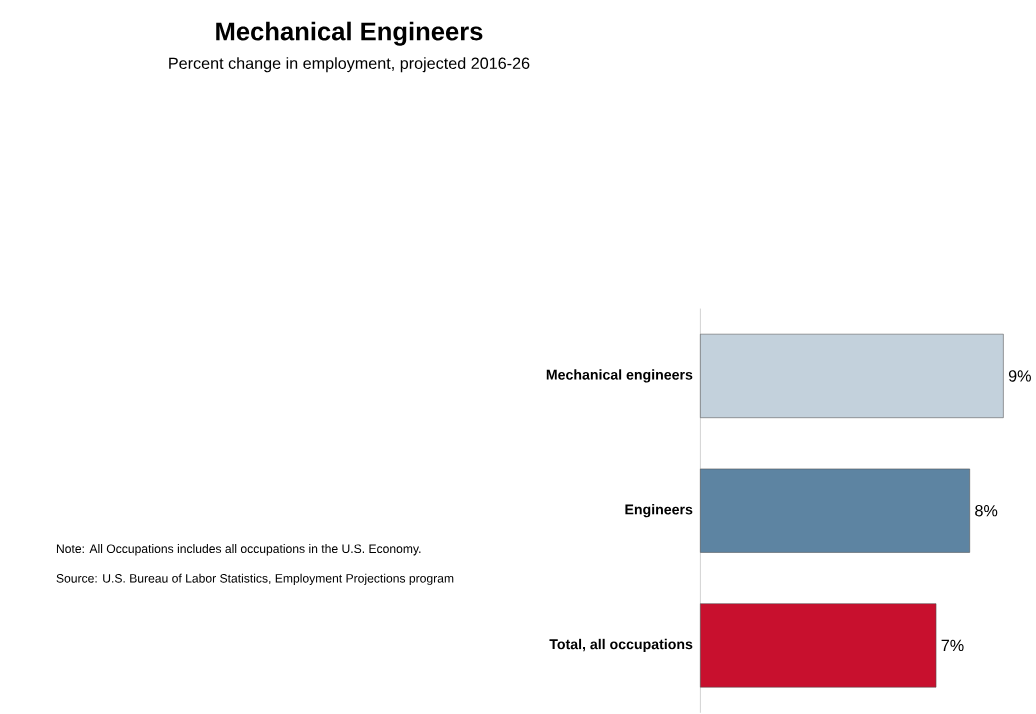 This screenshot has height=714, width=1036. Describe the element at coordinates (349, 65) in the screenshot. I see `text: Percent change in employment, projected 2016-26` at that location.